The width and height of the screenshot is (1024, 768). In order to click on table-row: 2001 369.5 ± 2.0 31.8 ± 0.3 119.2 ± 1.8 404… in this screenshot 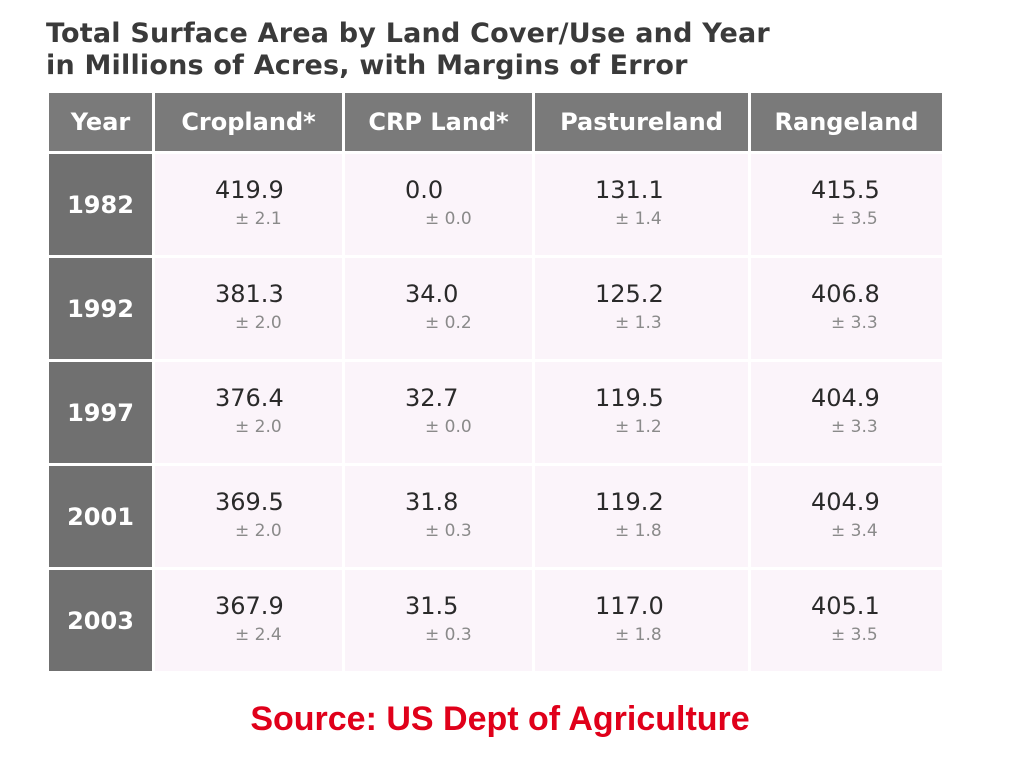, I will do `click(495, 516)`.